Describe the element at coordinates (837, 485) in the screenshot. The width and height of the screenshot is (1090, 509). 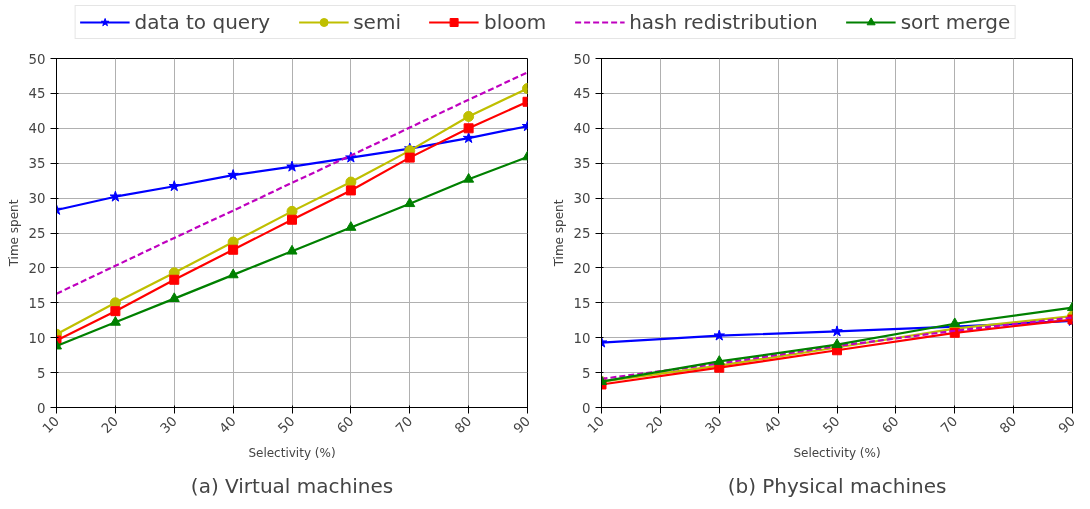
I see `text: (b) Physical machines` at that location.